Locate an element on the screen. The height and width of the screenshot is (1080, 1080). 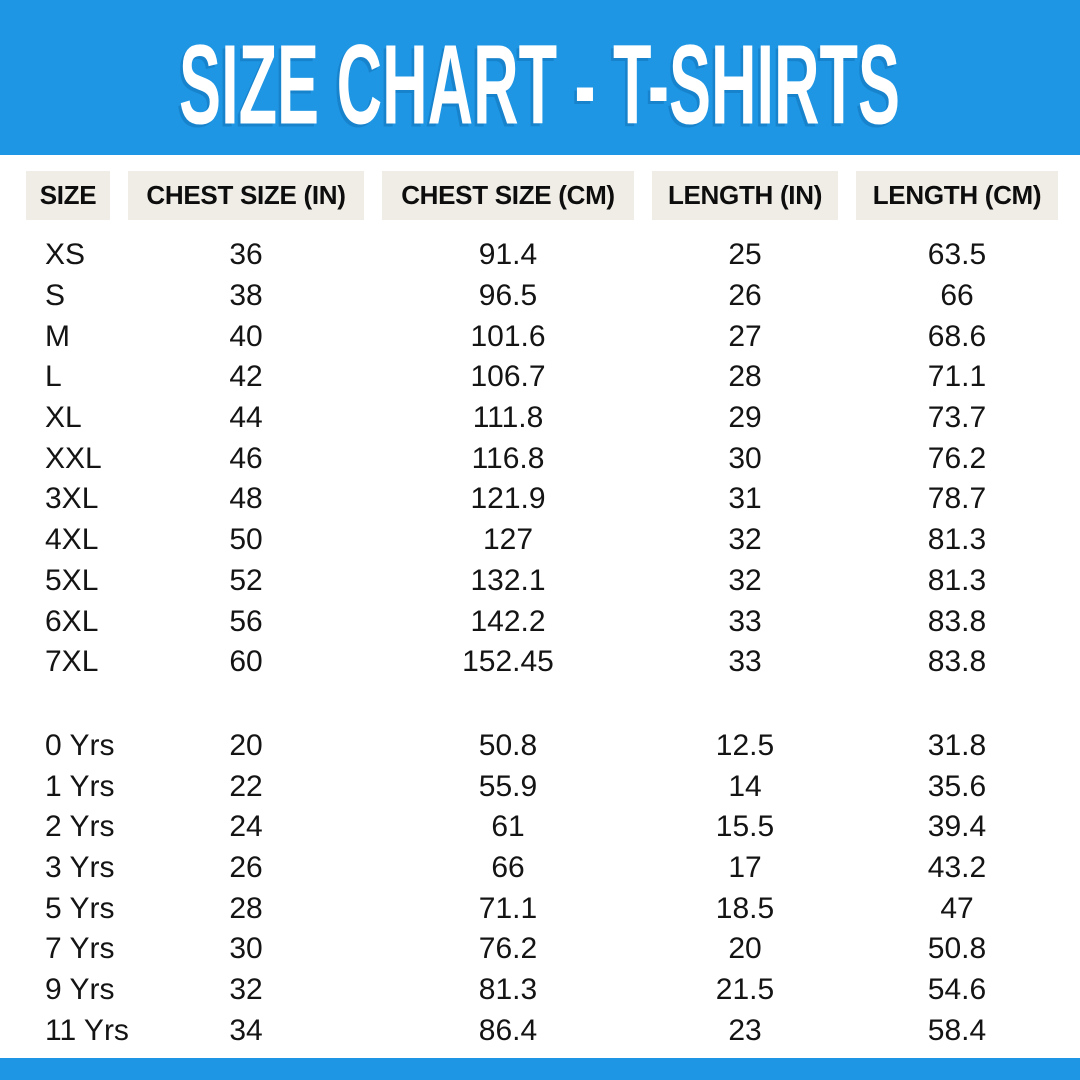
value-cell: 22 is located at coordinates (246, 786).